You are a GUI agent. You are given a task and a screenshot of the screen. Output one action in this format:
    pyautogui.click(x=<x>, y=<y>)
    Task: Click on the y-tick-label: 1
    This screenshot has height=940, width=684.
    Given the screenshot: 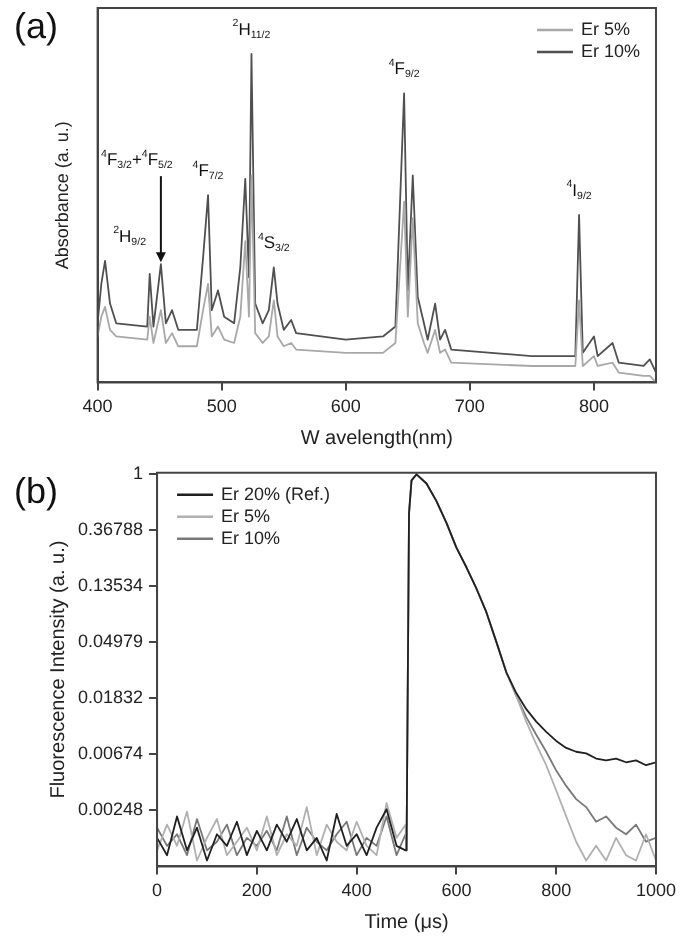 What is the action you would take?
    pyautogui.click(x=138, y=473)
    